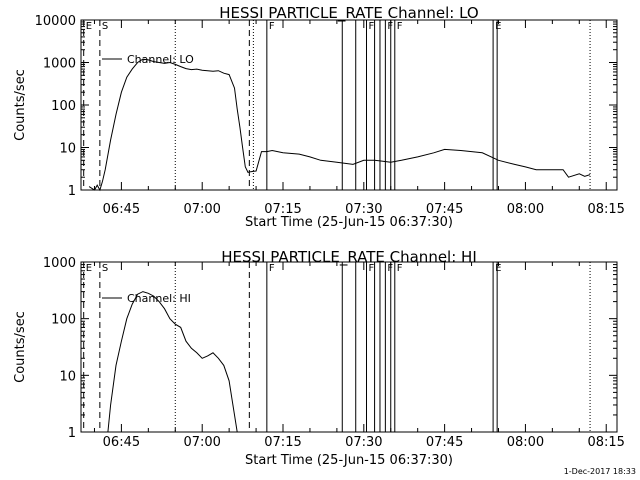 This screenshot has width=640, height=480. I want to click on hi-x-tick-label: 08:00, so click(525, 442).